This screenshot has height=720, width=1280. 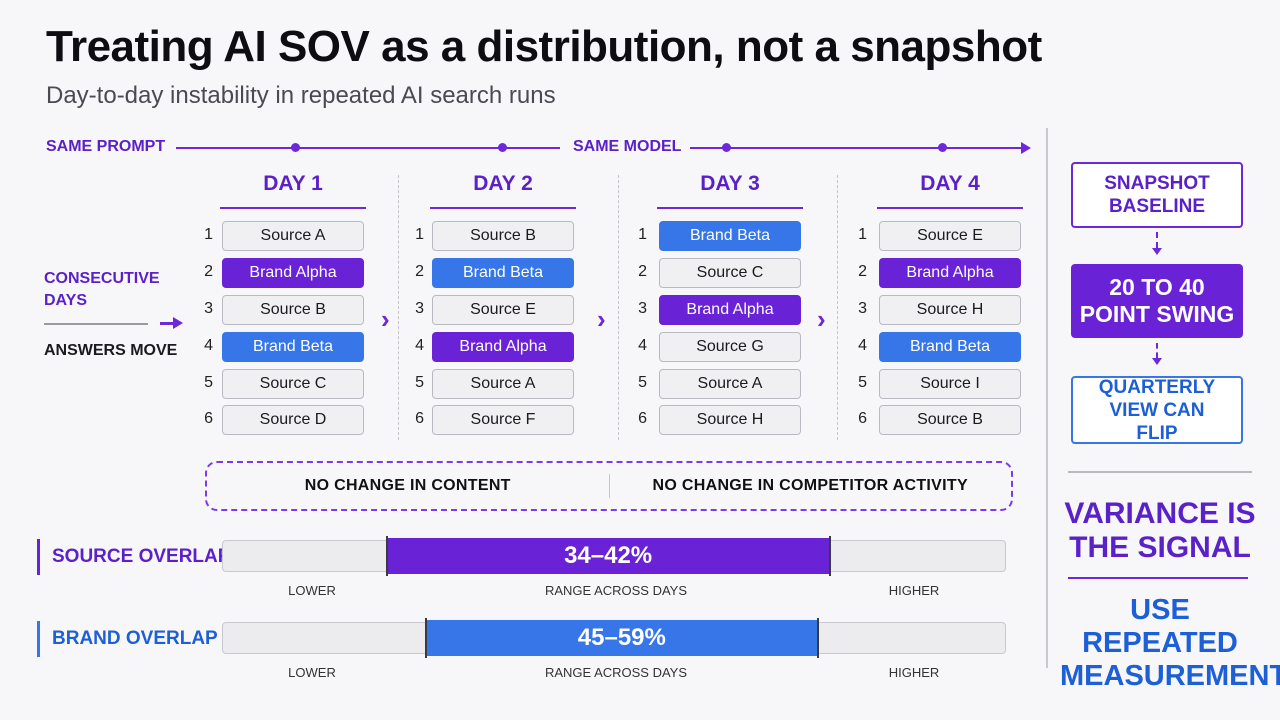 I want to click on range-value: 34–42%, so click(x=608, y=555).